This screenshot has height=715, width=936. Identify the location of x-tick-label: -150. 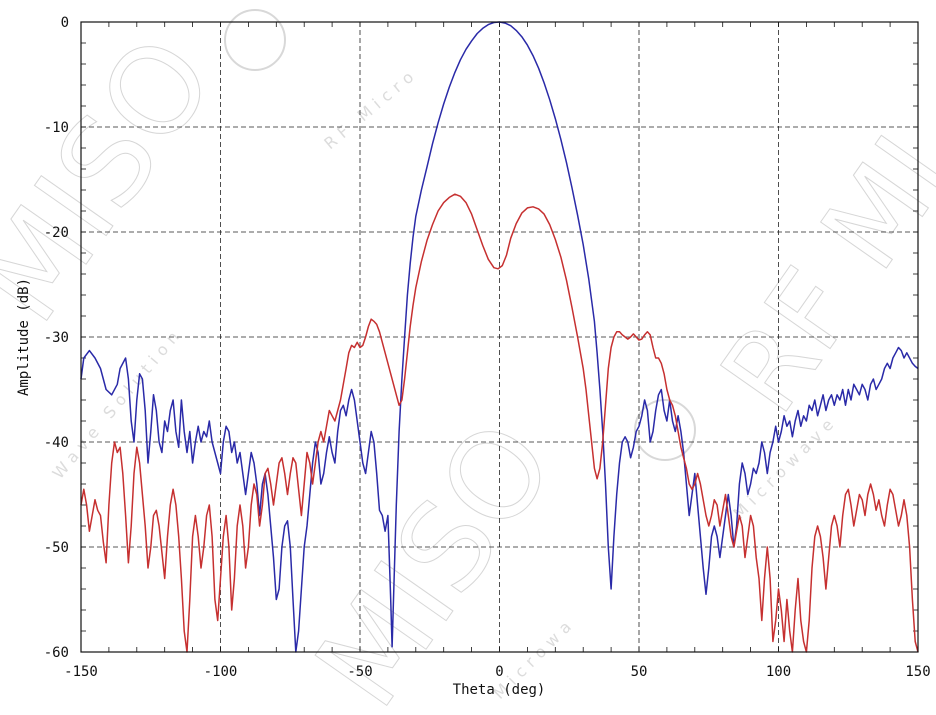
(81, 672).